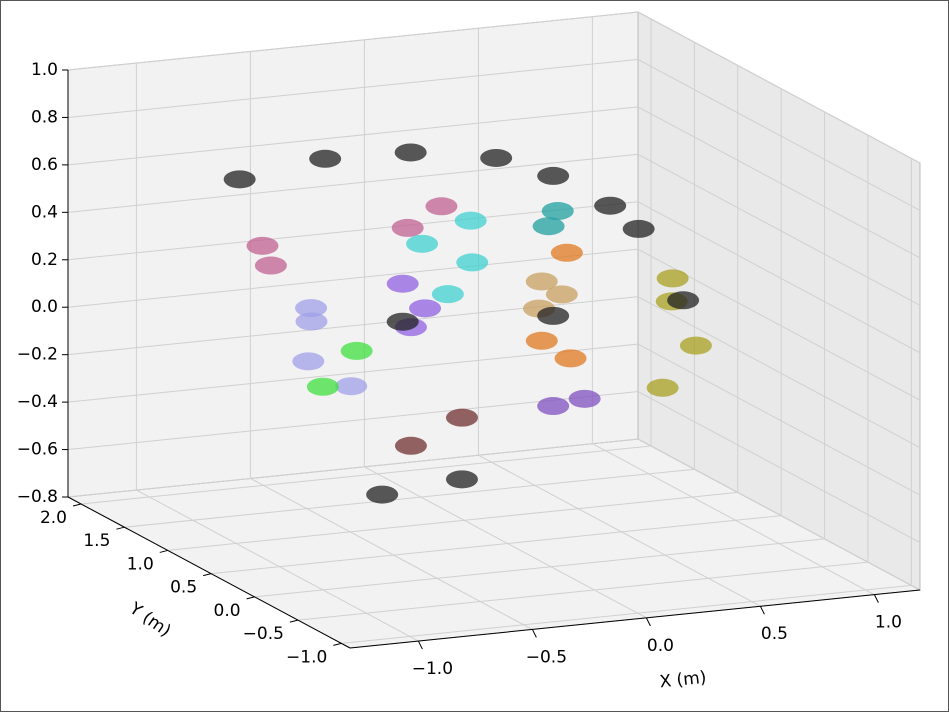 The height and width of the screenshot is (712, 949). What do you see at coordinates (53, 518) in the screenshot?
I see `y-tick-label: 2.0` at bounding box center [53, 518].